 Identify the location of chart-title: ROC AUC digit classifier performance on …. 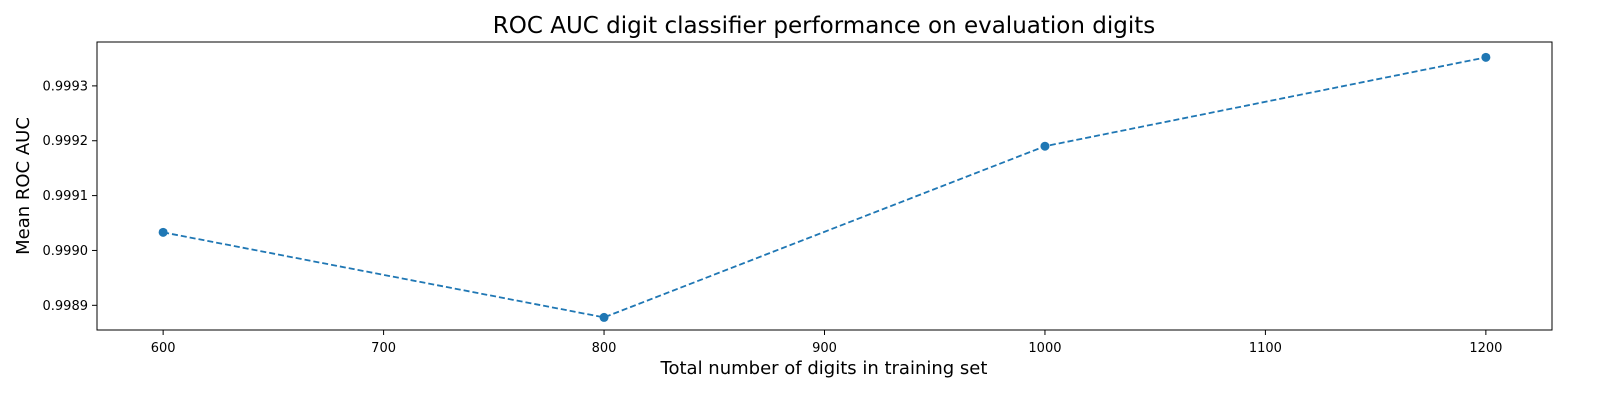
(824, 26).